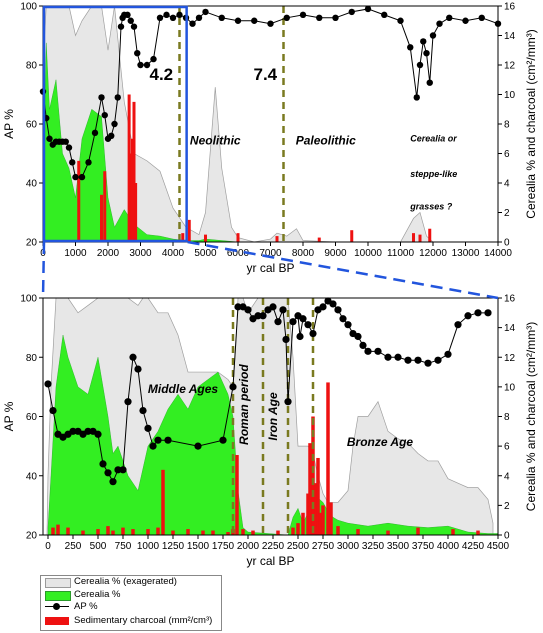 Image resolution: width=543 pixels, height=633 pixels. I want to click on x-tick-label: 2000, so click(108, 253).